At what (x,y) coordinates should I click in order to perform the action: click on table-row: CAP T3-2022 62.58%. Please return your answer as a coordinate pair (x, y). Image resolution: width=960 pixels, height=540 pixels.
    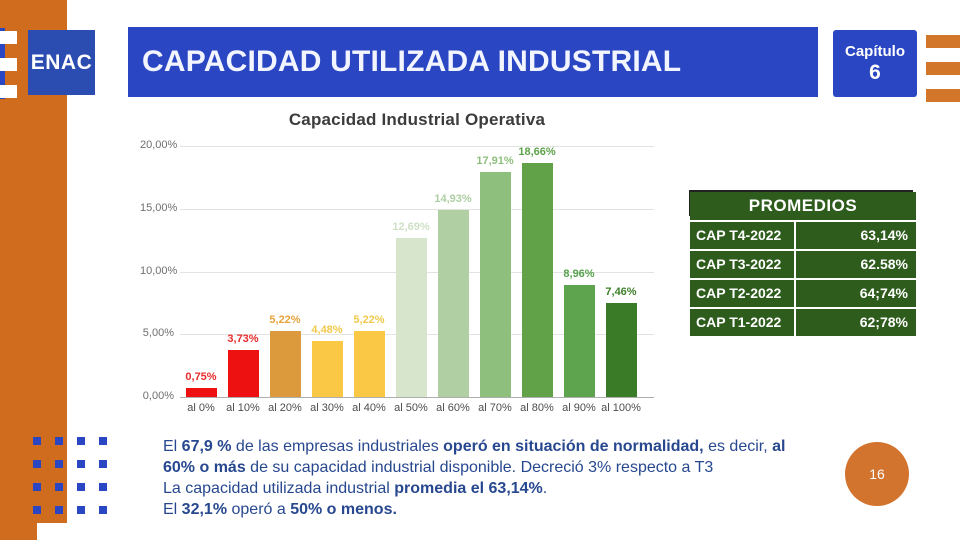
    Looking at the image, I should click on (803, 264).